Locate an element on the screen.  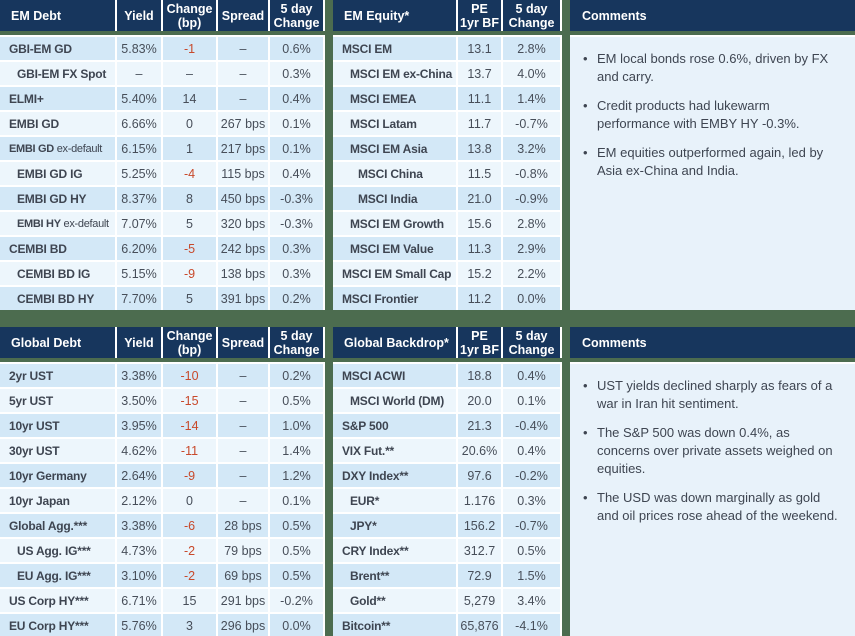
row-label: MSCI EMEA is located at coordinates (395, 97).